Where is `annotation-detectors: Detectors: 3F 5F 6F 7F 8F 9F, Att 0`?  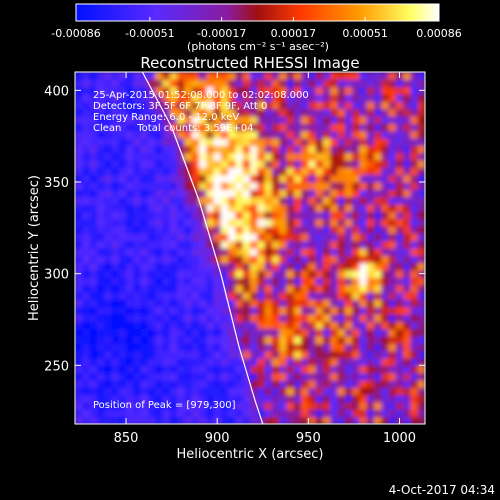 annotation-detectors: Detectors: 3F 5F 6F 7F 8F 9F, Att 0 is located at coordinates (180, 106).